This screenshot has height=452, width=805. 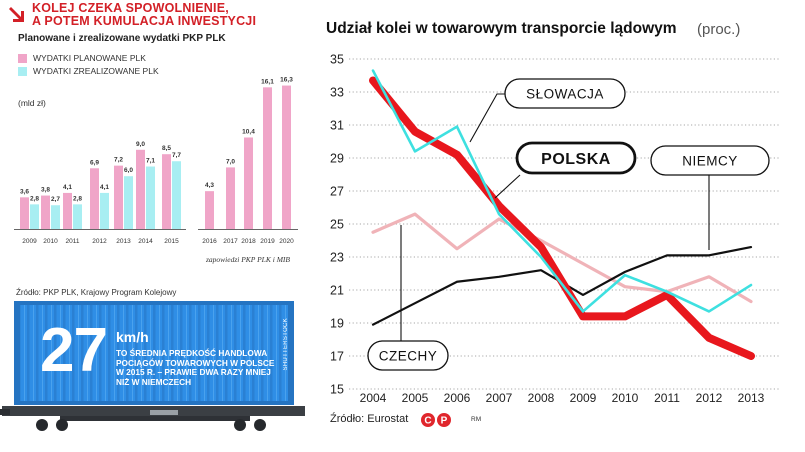 I want to click on bar-label-planned: 9,0, so click(x=140, y=144).